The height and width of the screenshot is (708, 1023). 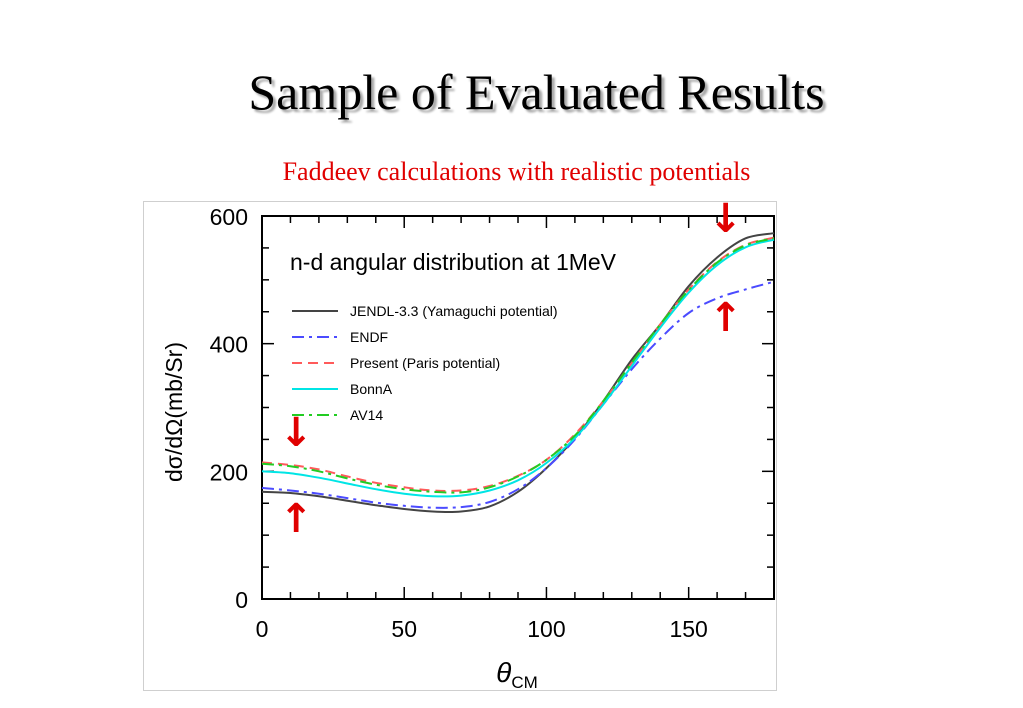 What do you see at coordinates (241, 600) in the screenshot?
I see `y-tick-label: 0` at bounding box center [241, 600].